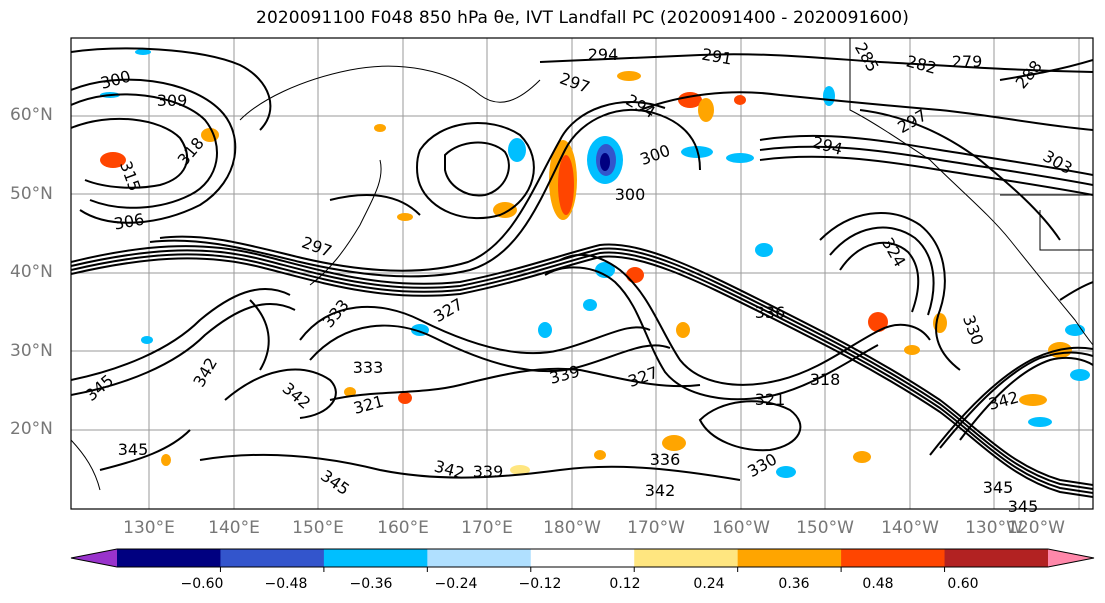  I want to click on colorbar, so click(582, 560).